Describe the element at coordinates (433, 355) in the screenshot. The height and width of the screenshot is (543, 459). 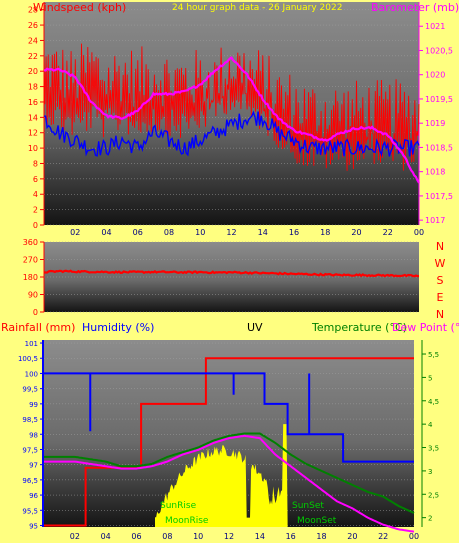
I see `y2-tick-label: 5,5` at that location.